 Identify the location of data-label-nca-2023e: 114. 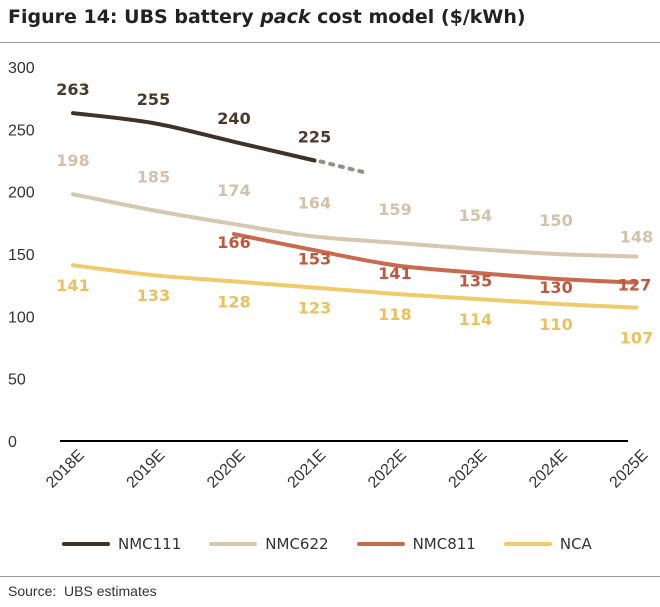
(475, 319).